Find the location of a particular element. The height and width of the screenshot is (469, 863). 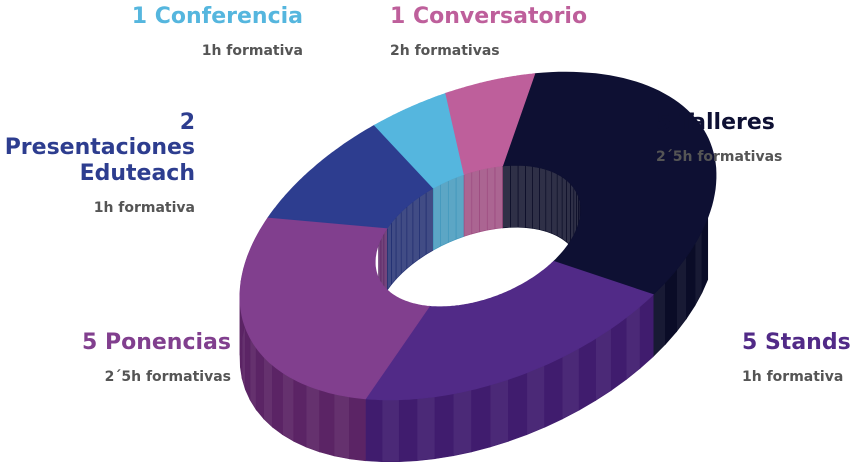

label-presentaciones: 2 Presentaciones Eduteach 1h formativa is located at coordinates (97, 163).